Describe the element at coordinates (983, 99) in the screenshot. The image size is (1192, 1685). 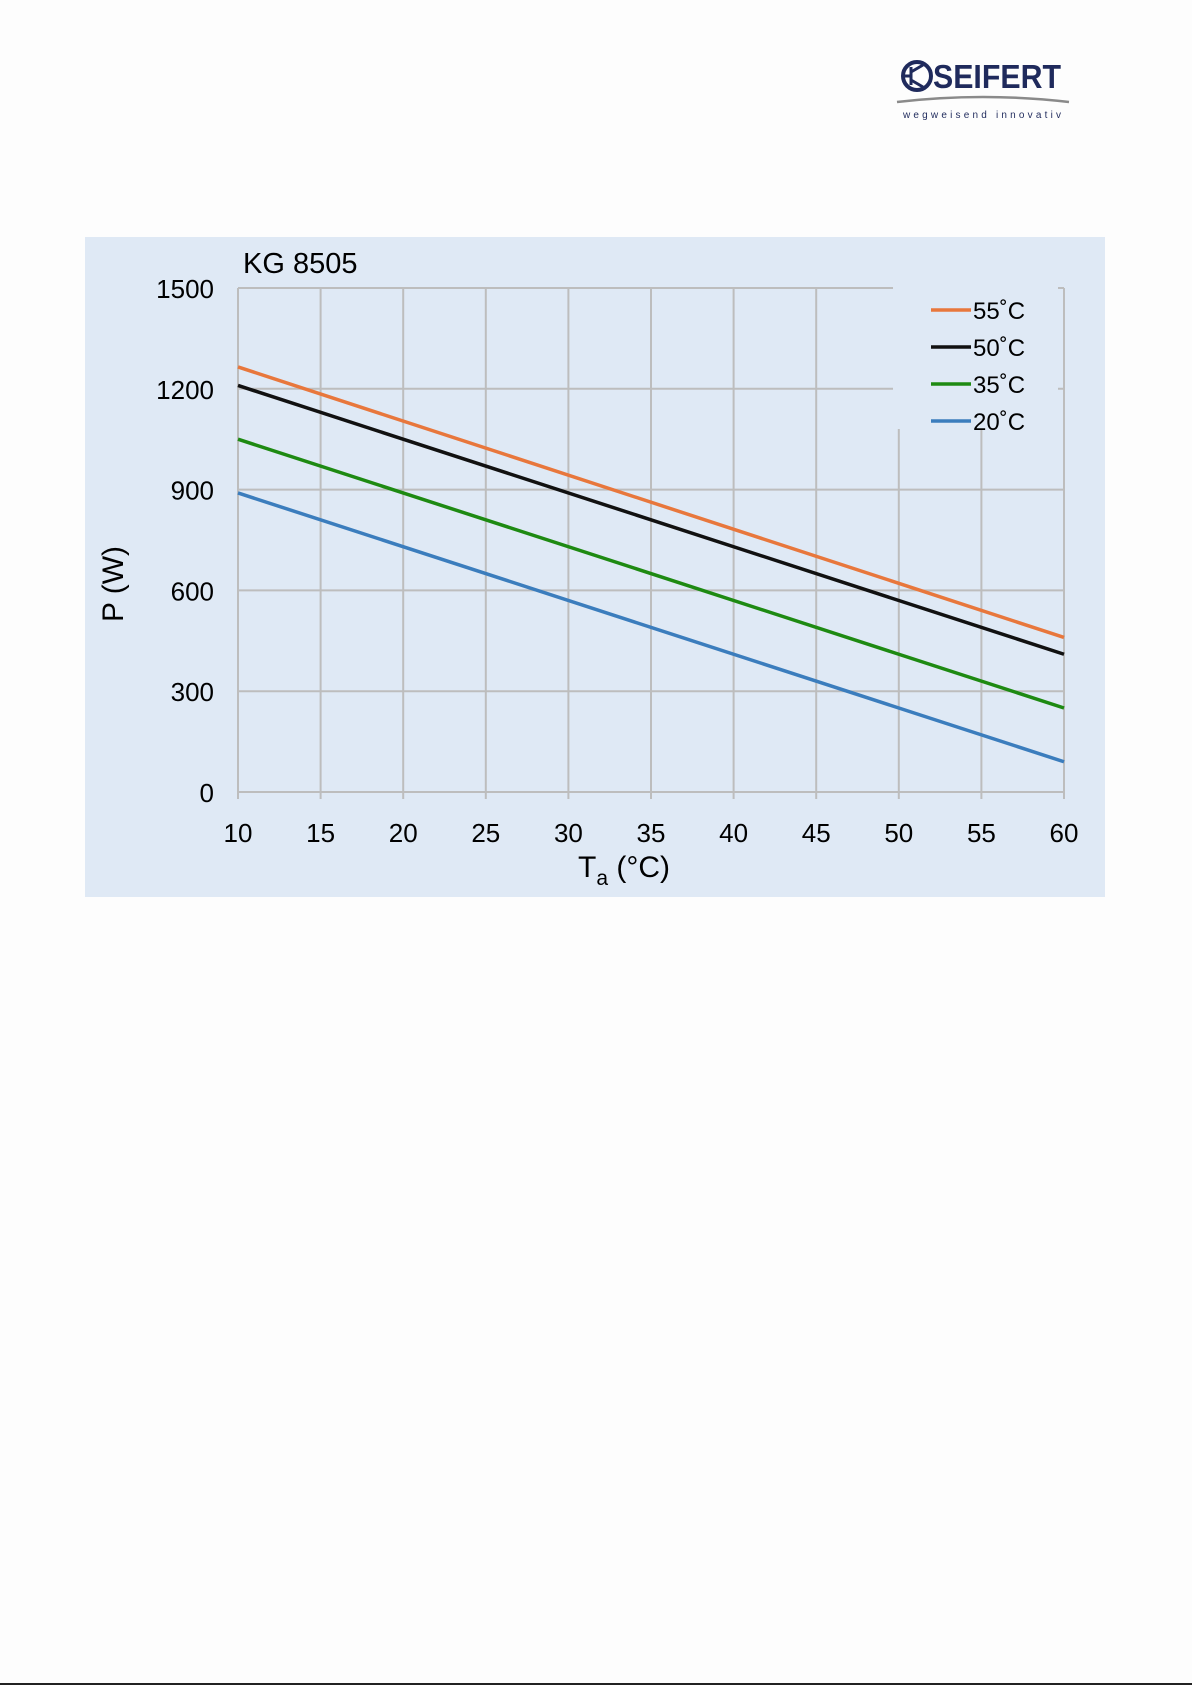
I see `logo-swoosh` at that location.